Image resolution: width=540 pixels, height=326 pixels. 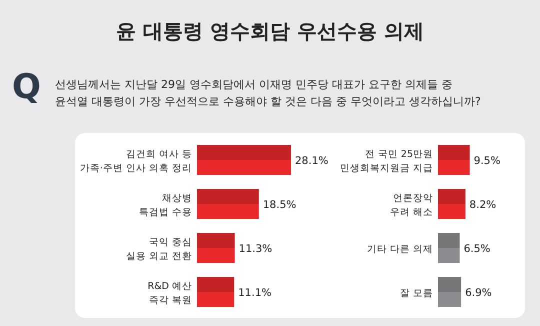 What do you see at coordinates (311, 161) in the screenshot?
I see `data-label: 28.1%` at bounding box center [311, 161].